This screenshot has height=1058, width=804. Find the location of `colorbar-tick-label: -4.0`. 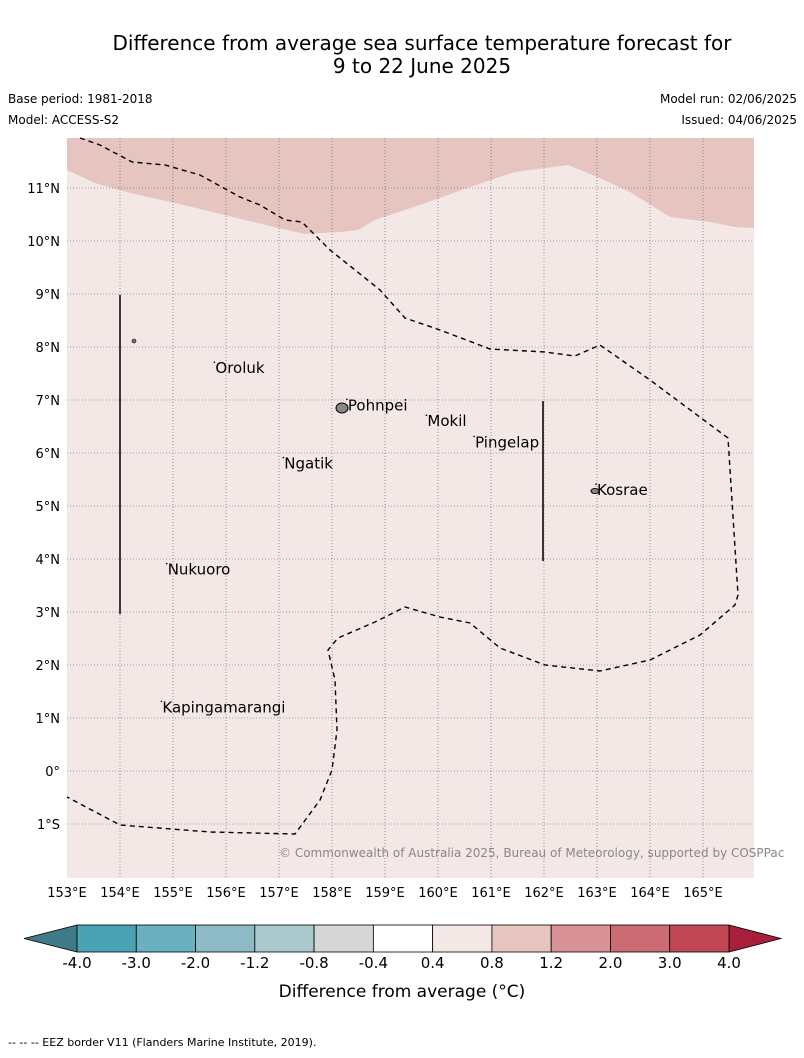

colorbar-tick-label: -4.0 is located at coordinates (76, 963).